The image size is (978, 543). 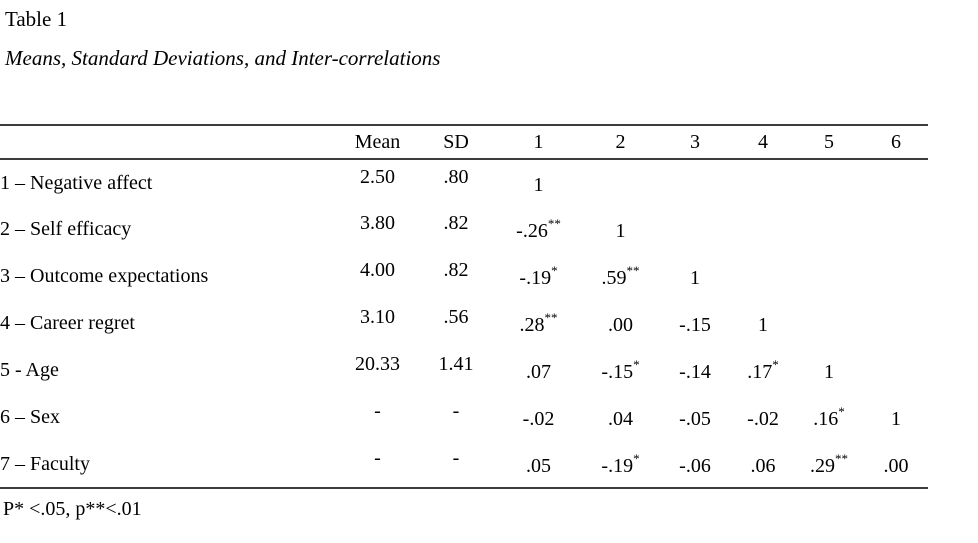 I want to click on mean-cell: 4.00, so click(x=377, y=276).